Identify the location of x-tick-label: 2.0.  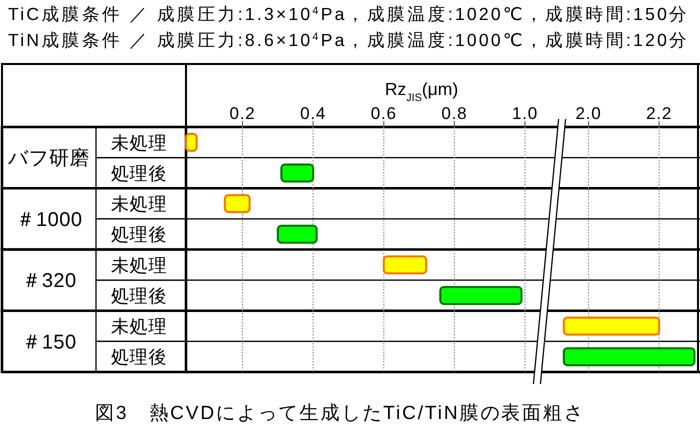
(589, 113).